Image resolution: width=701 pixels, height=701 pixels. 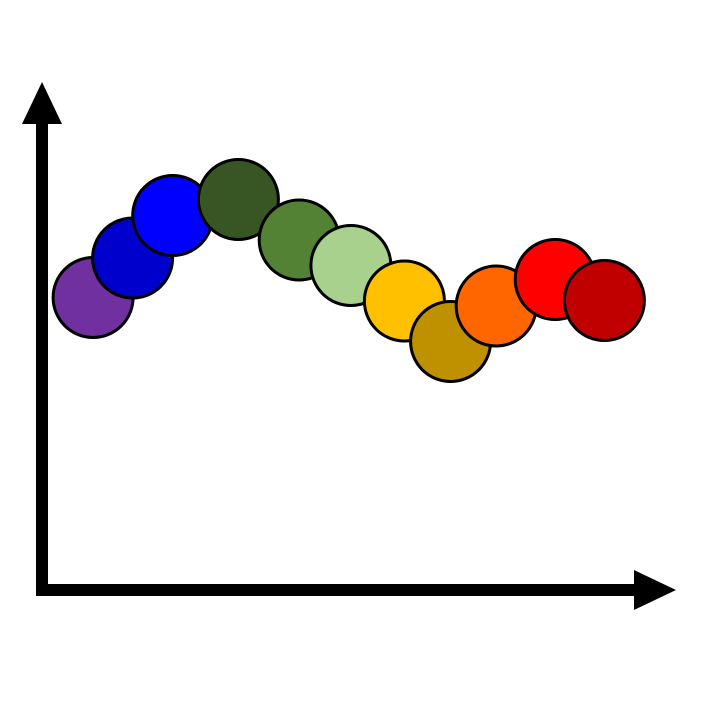 What do you see at coordinates (42, 103) in the screenshot?
I see `y-axis-arrow` at bounding box center [42, 103].